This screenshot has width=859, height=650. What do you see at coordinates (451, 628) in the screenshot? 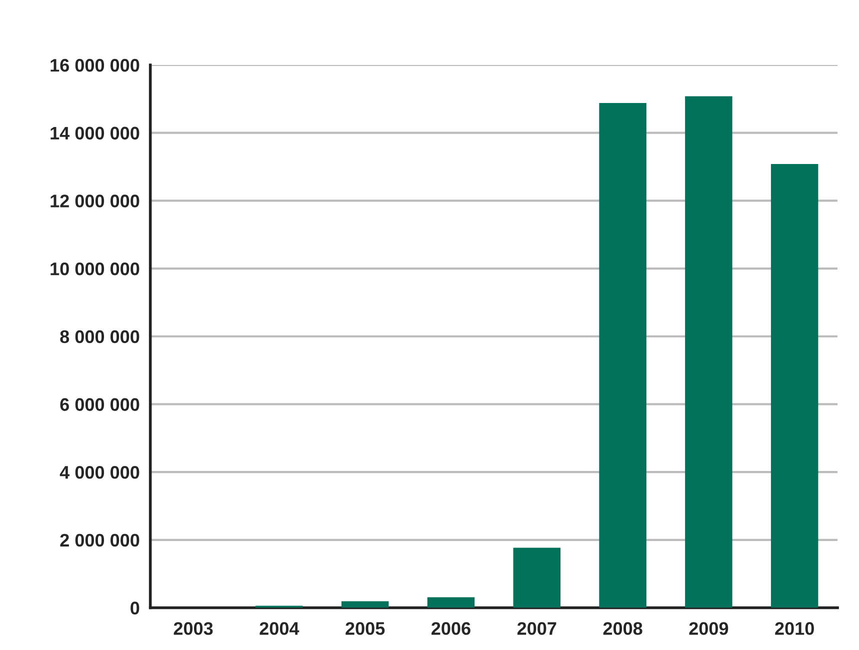
I see `x-tick-label: 2006` at bounding box center [451, 628].